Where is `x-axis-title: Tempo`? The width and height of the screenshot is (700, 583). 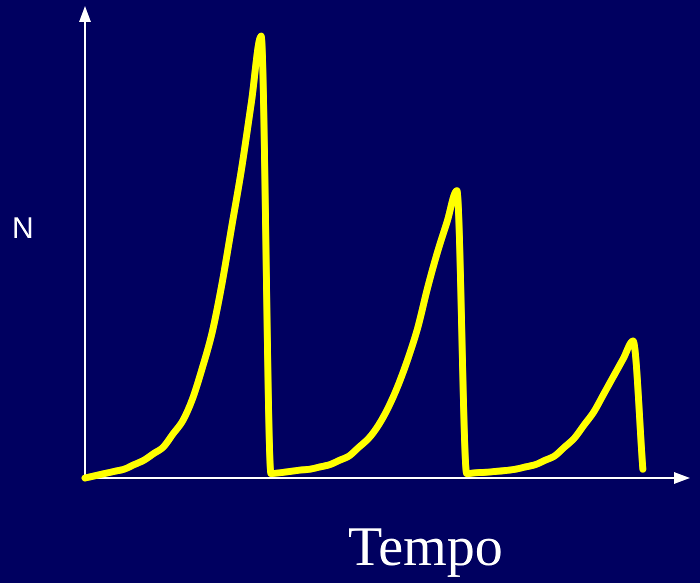
x-axis-title: Tempo is located at coordinates (425, 547).